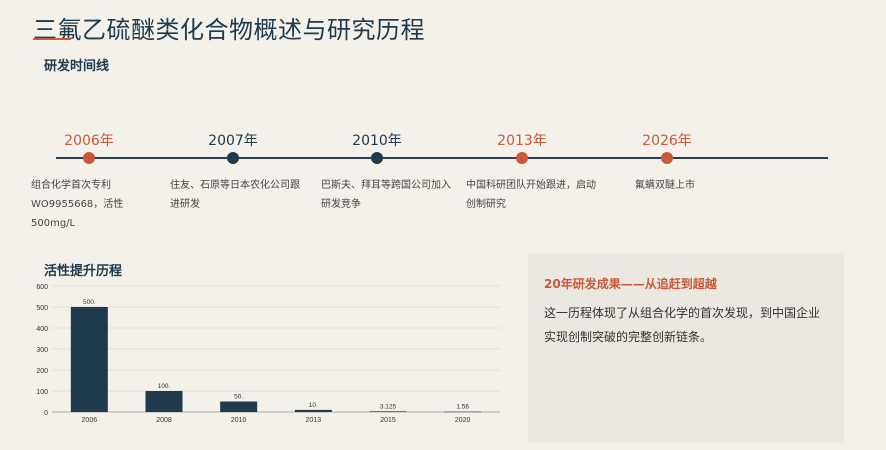 Image resolution: width=886 pixels, height=450 pixels. Describe the element at coordinates (185, 204) in the screenshot. I see `timeline-desc-line: 进研发` at that location.